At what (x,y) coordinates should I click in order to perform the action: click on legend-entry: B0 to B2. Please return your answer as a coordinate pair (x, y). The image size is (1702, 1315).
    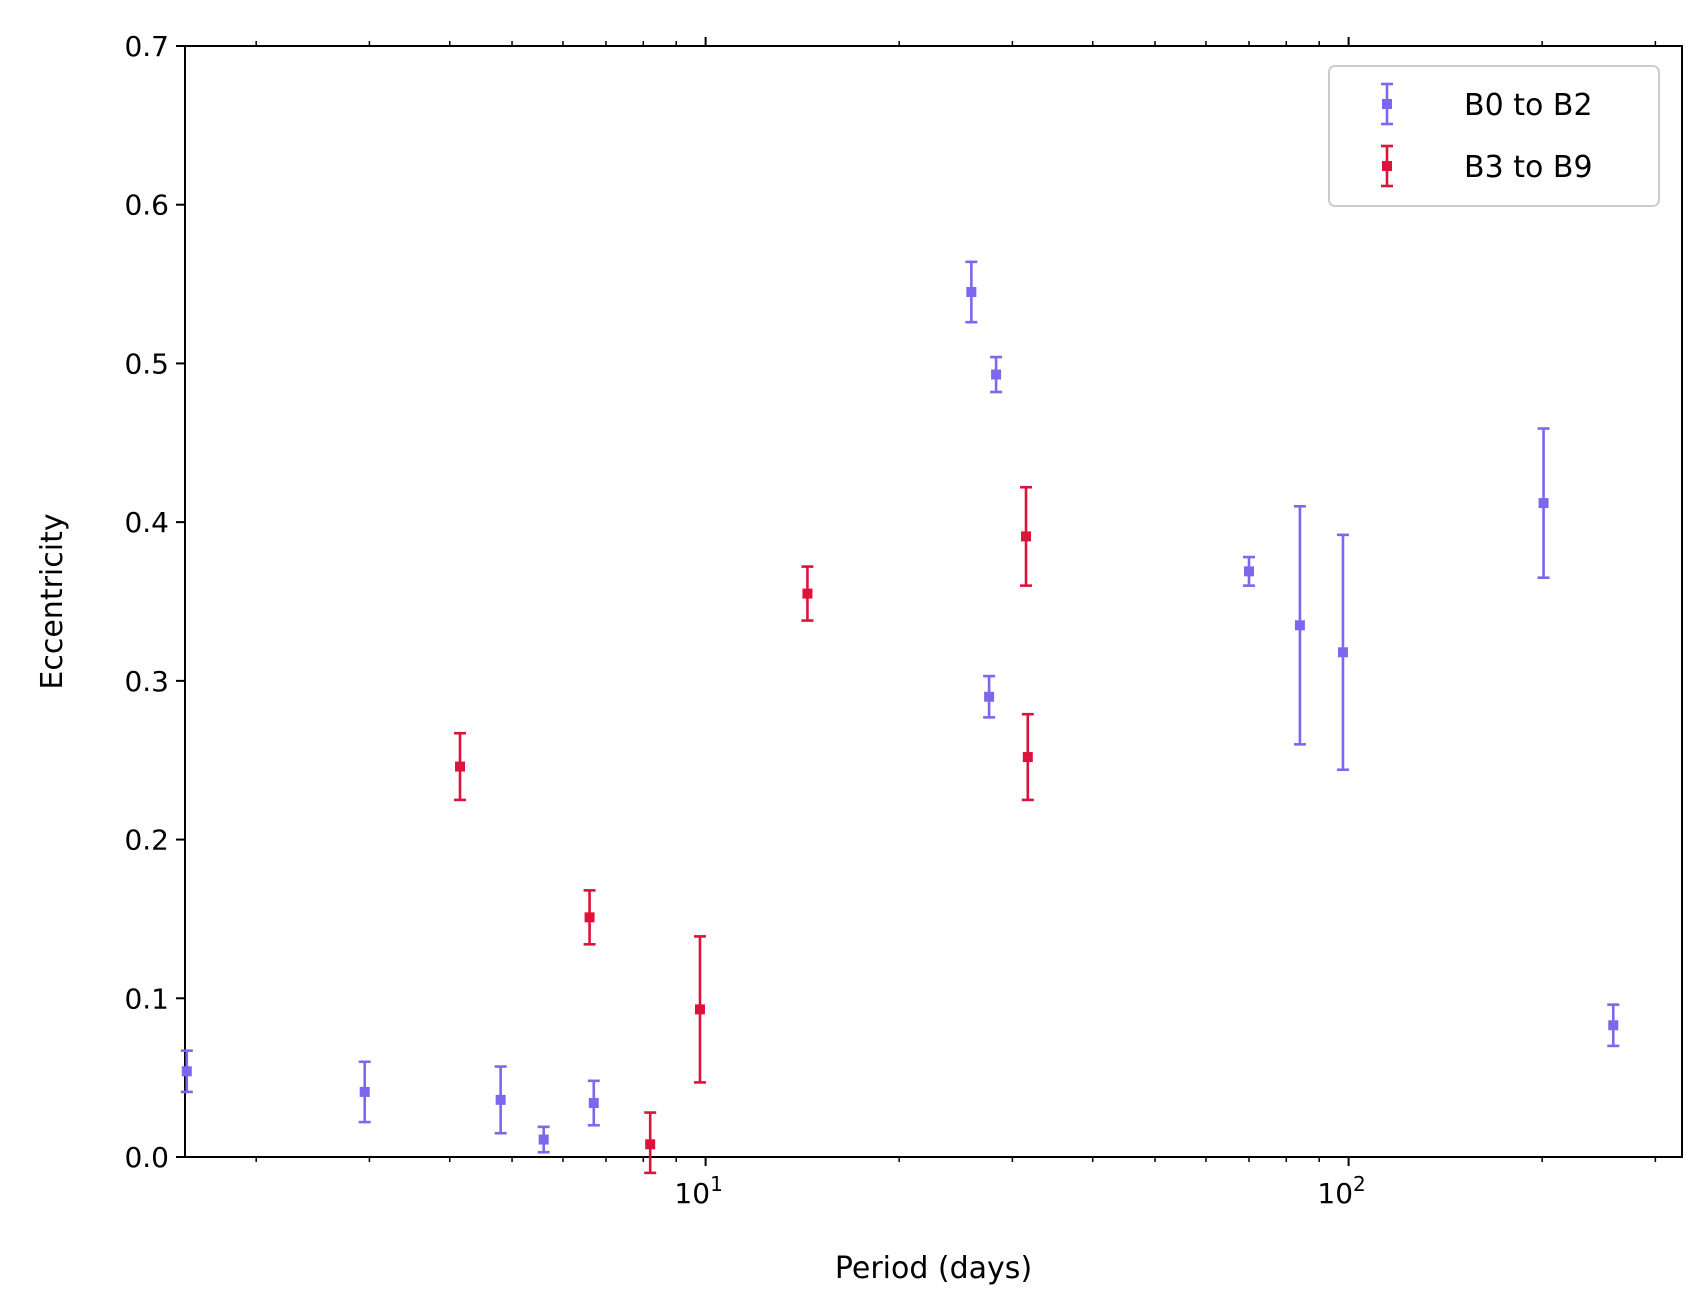
    Looking at the image, I should click on (1487, 104).